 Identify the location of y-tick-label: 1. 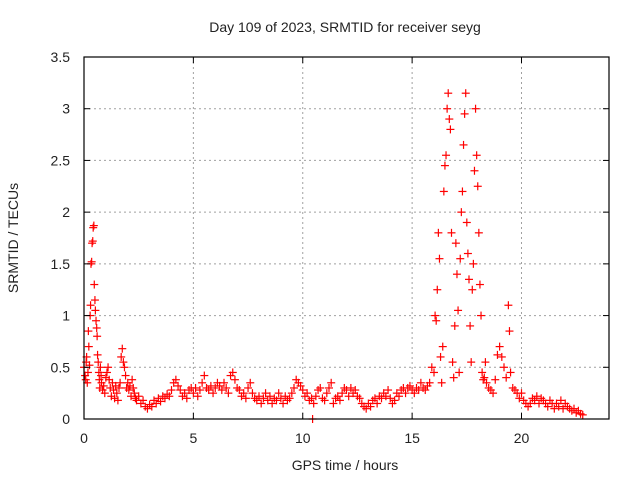
(66, 316).